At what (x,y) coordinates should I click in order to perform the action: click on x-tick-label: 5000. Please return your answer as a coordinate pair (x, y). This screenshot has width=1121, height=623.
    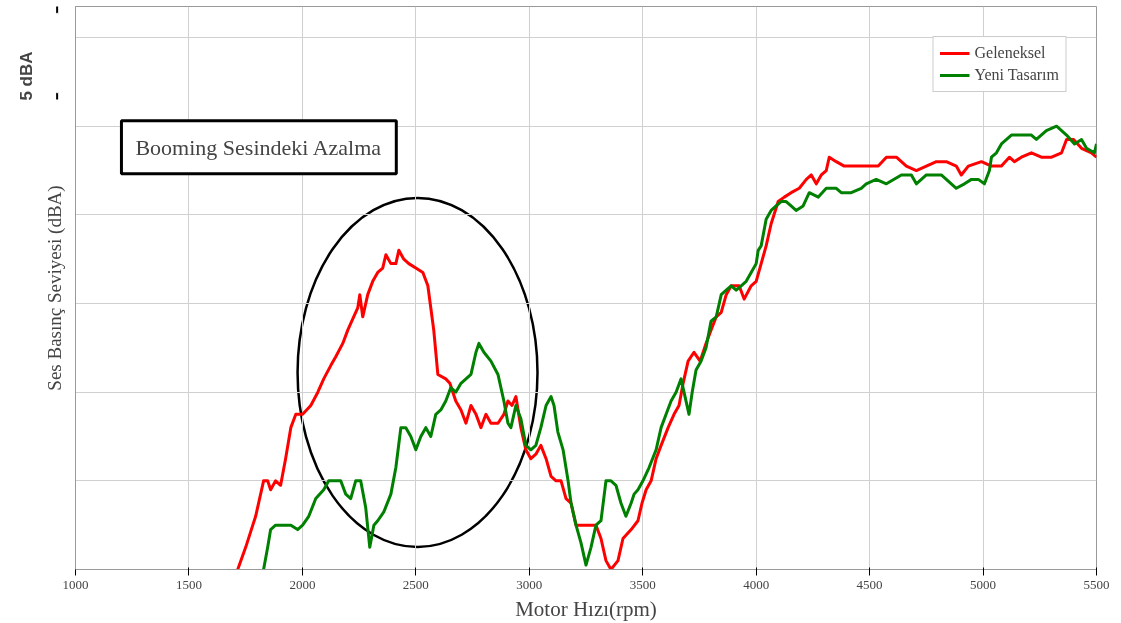
    Looking at the image, I should click on (983, 584).